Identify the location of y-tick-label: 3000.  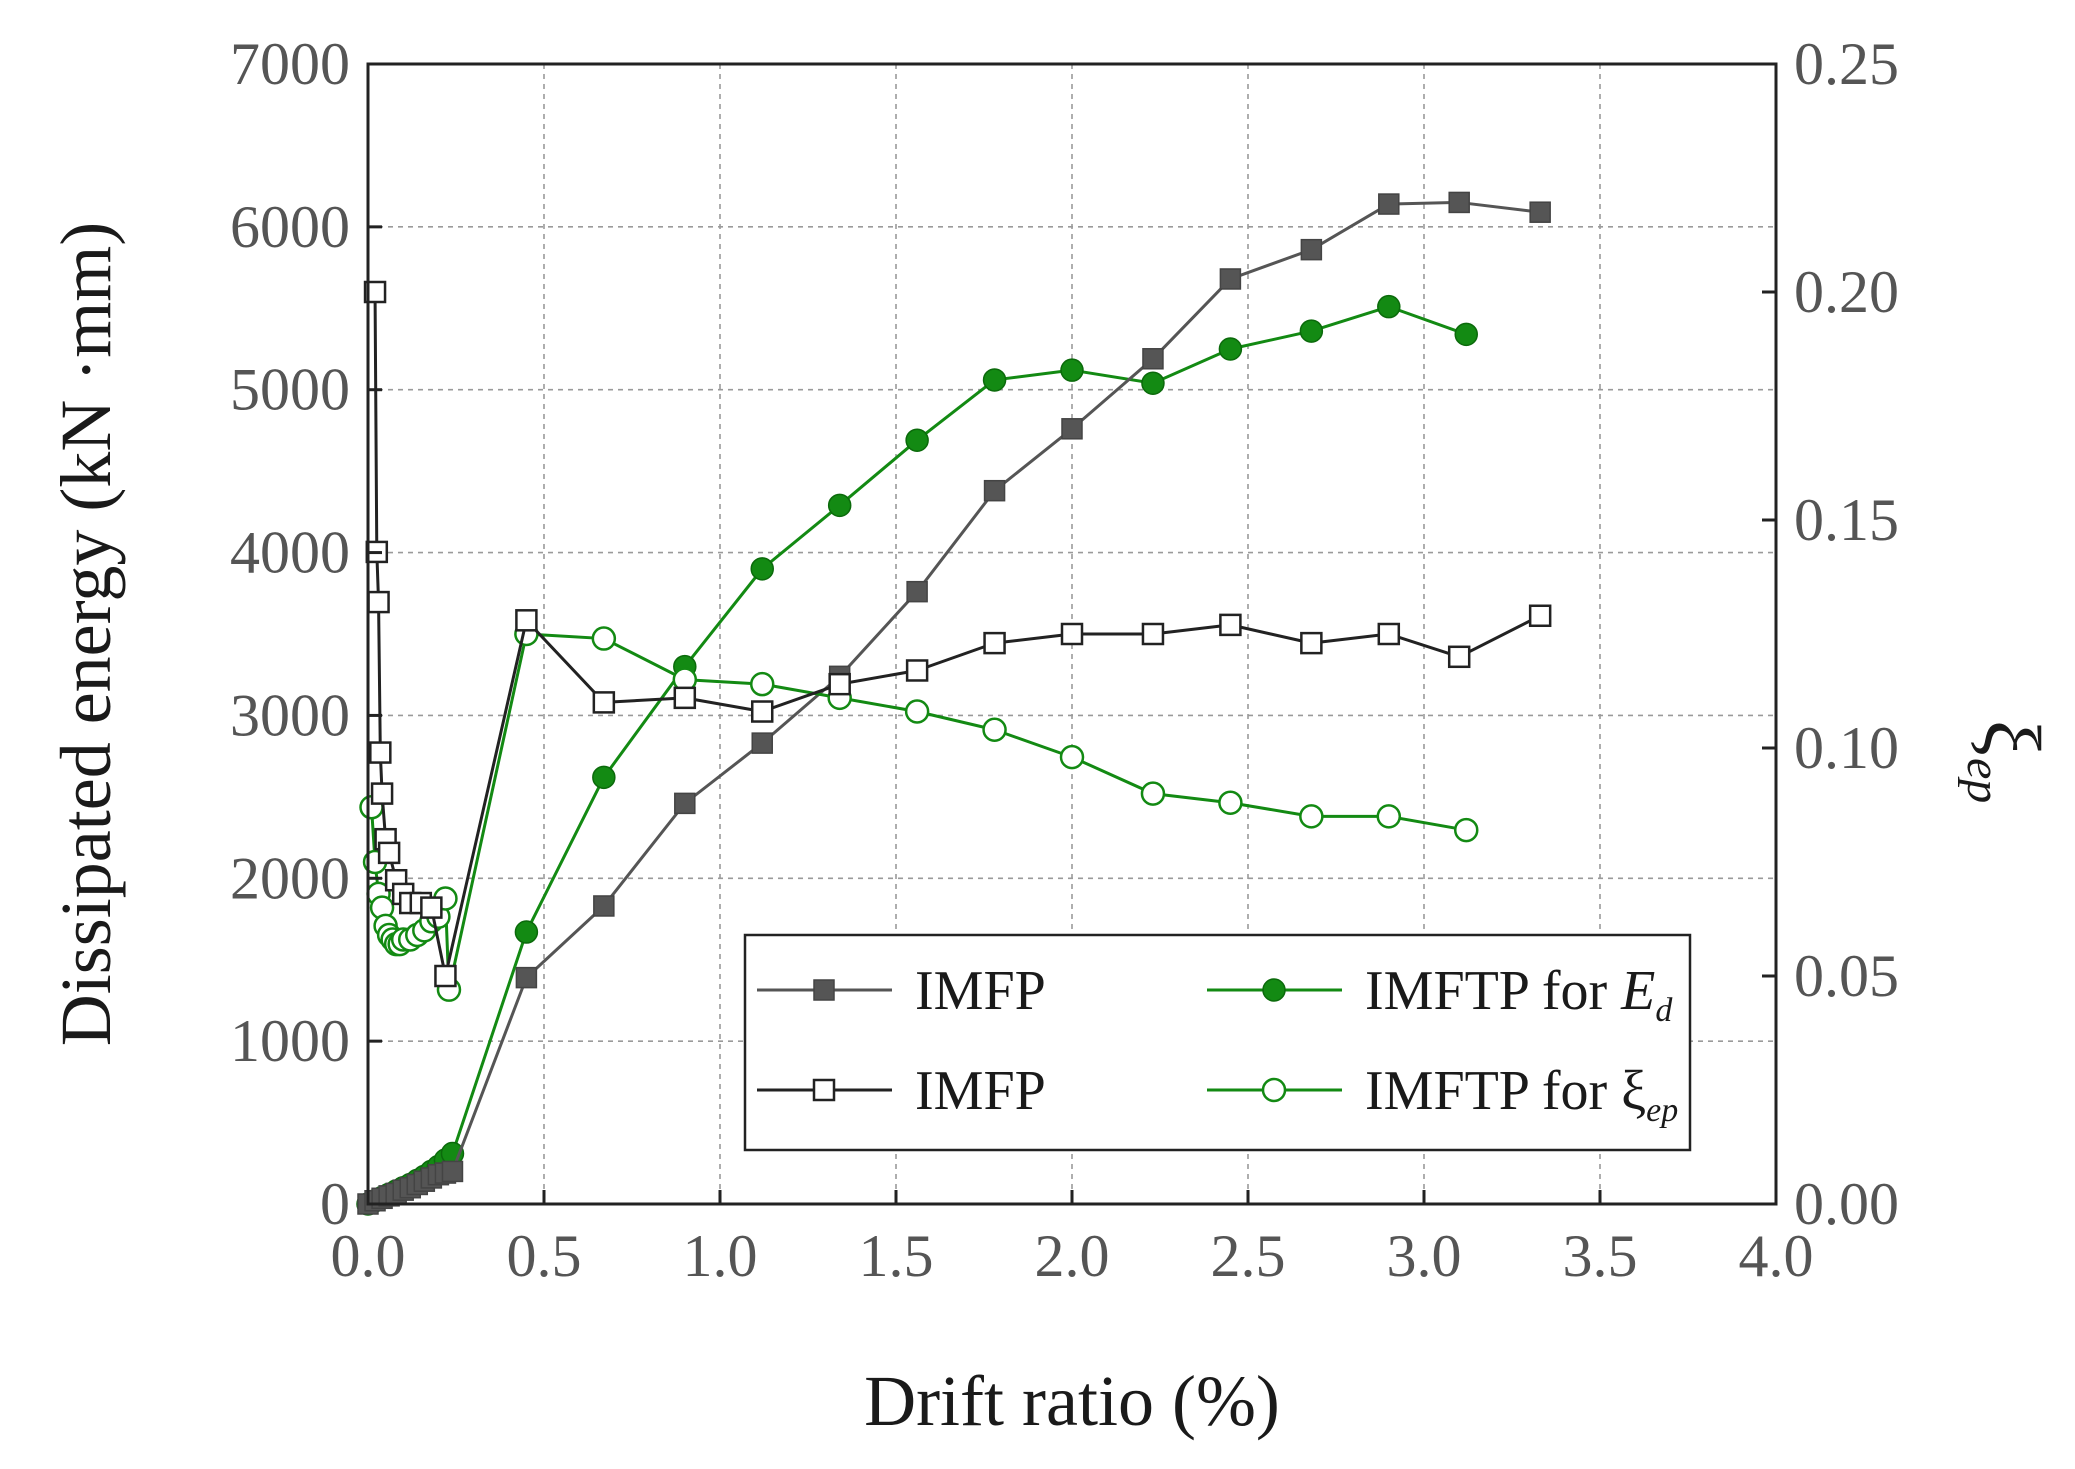
(290, 715).